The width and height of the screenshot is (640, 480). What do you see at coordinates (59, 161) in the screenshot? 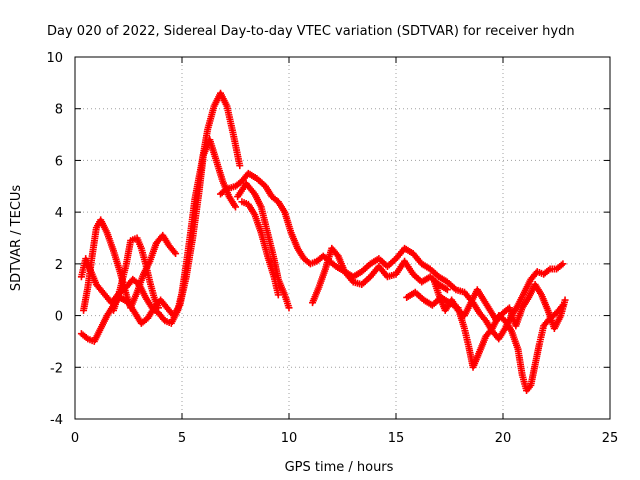
I see `y-tick-label: 6` at bounding box center [59, 161].